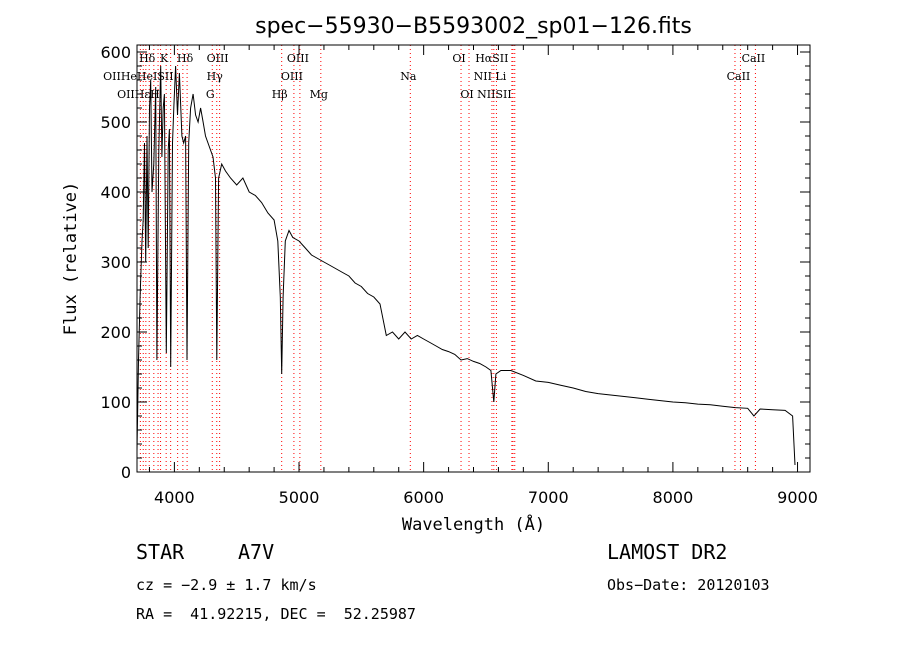 This screenshot has height=650, width=900. What do you see at coordinates (115, 402) in the screenshot?
I see `y-tick-label: 100` at bounding box center [115, 402].